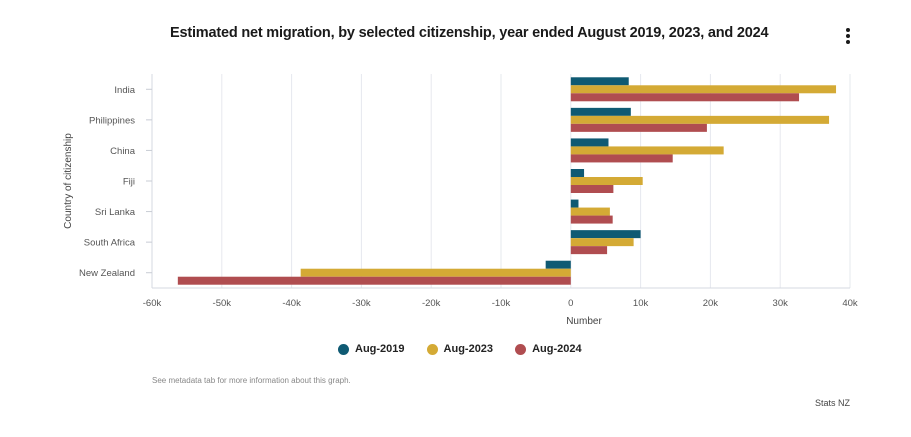 This screenshot has height=437, width=911. What do you see at coordinates (591, 219) in the screenshot?
I see `bar-aug-2024-sri-lanka` at bounding box center [591, 219].